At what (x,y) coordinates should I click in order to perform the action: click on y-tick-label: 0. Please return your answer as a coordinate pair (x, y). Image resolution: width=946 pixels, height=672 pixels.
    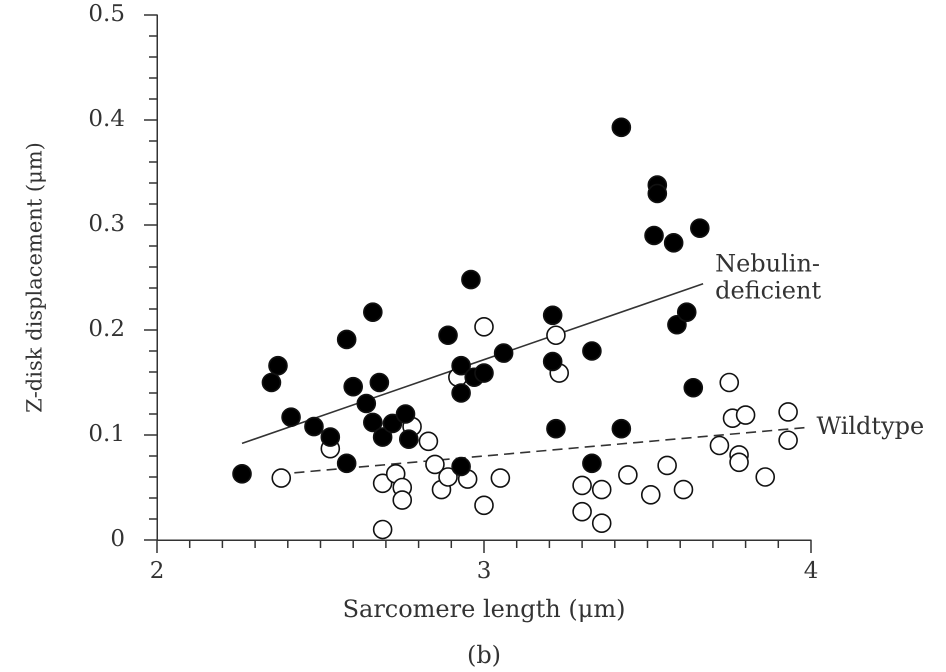
    Looking at the image, I should click on (117, 539).